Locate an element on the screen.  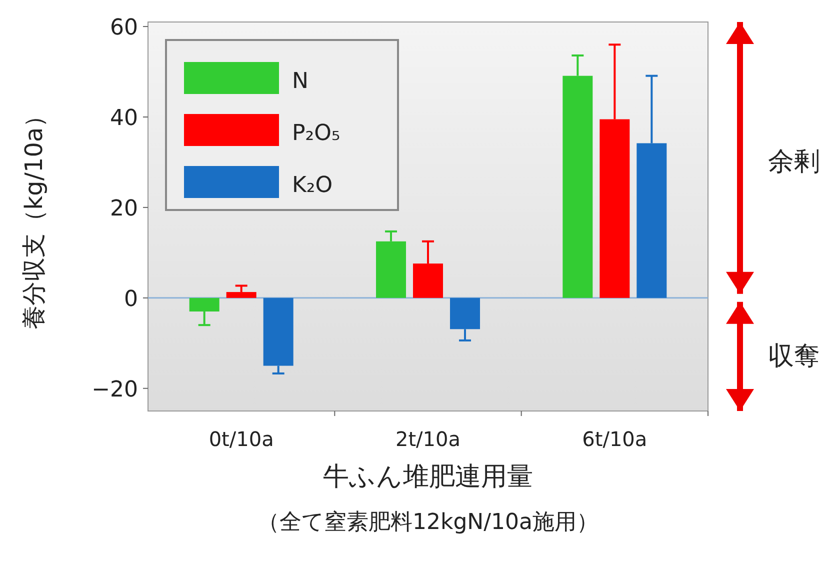
x-tick-label: 6t/10a is located at coordinates (615, 439).